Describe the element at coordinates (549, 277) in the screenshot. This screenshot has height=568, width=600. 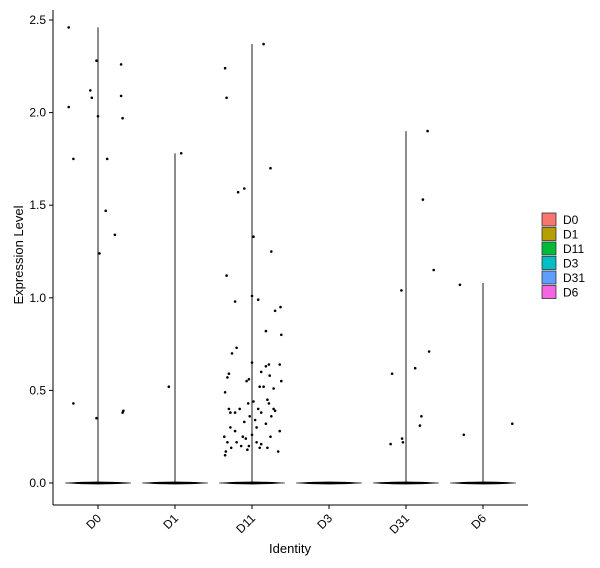
I see `legend-swatch-d31` at that location.